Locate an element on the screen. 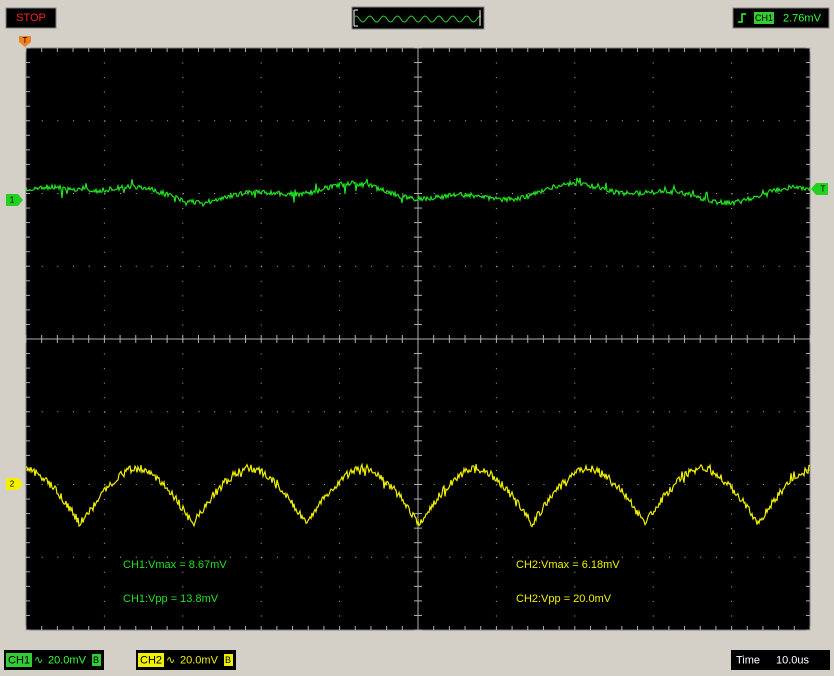  trigger-channel: CH1 is located at coordinates (764, 18).